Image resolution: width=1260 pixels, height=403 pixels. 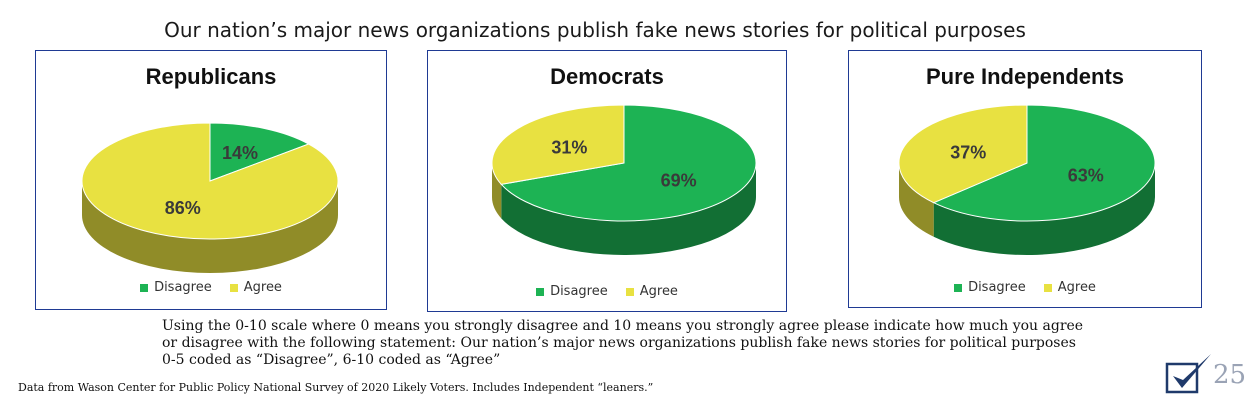 What do you see at coordinates (1025, 76) in the screenshot?
I see `chart-title: Pure Independents` at bounding box center [1025, 76].